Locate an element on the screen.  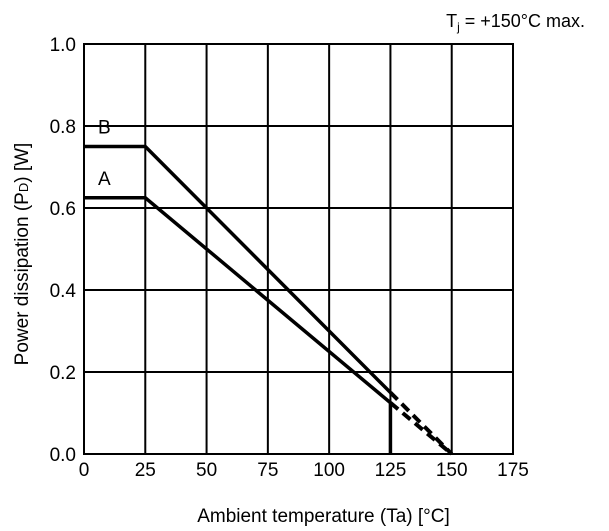
x-tick-label: 75 is located at coordinates (267, 470).